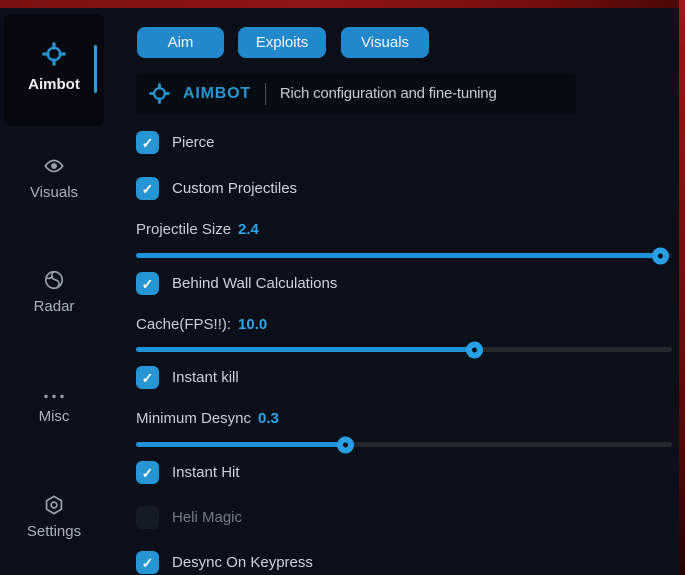  What do you see at coordinates (205, 377) in the screenshot?
I see `checkbox-label: Instant kill` at bounding box center [205, 377].